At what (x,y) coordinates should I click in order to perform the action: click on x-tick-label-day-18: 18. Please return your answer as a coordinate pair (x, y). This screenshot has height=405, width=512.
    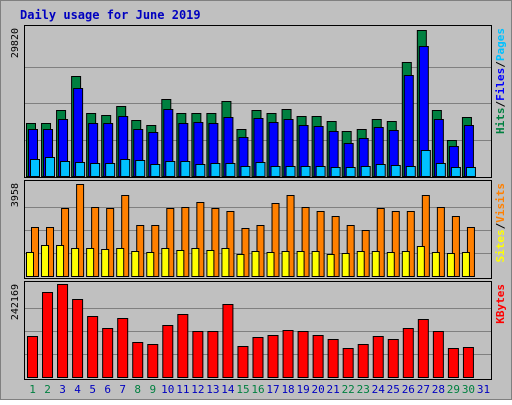
    Looking at the image, I should click on (287, 389).